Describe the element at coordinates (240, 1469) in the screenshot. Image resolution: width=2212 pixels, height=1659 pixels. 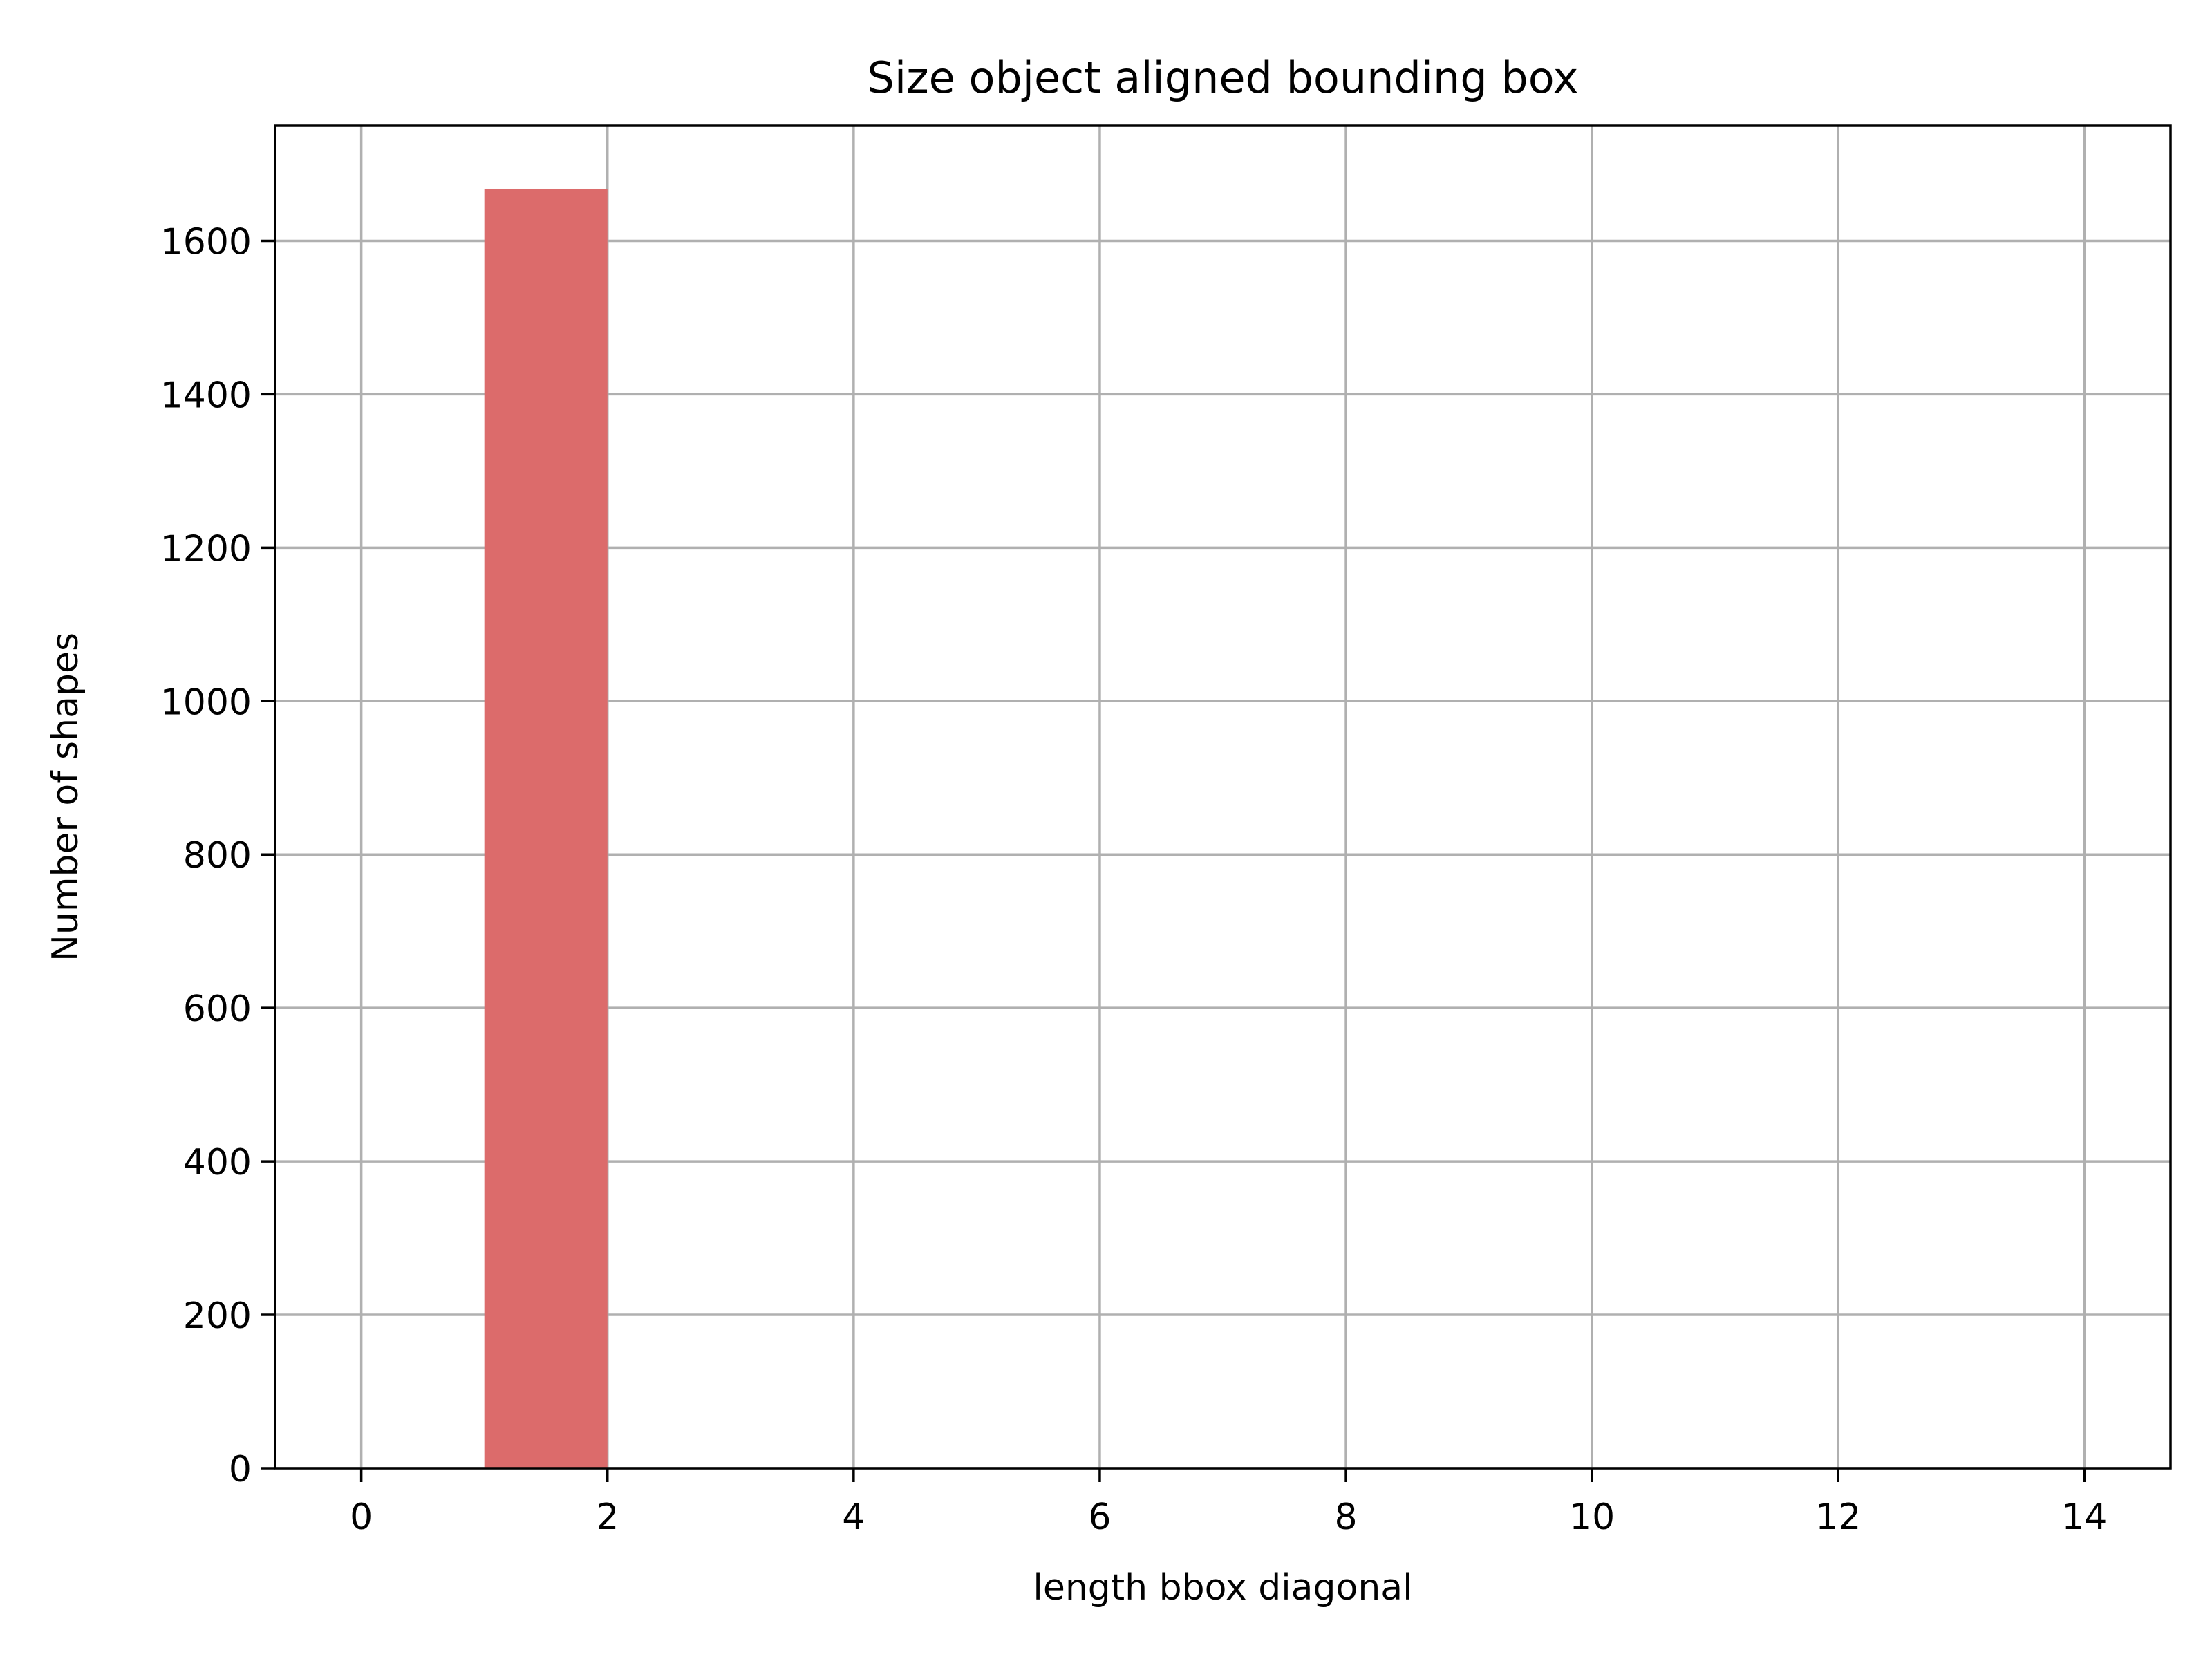
I see `y-tick-label: 0` at that location.